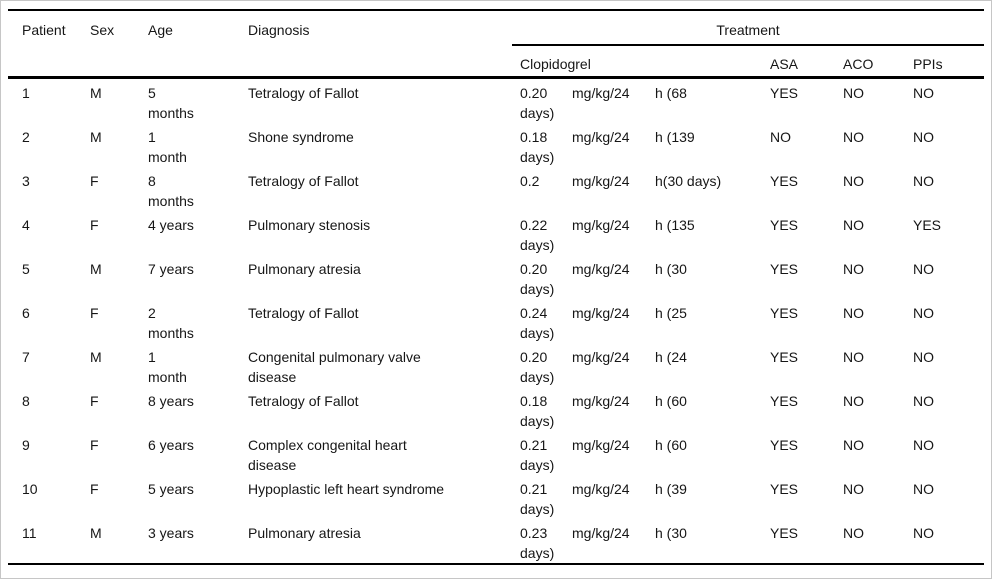 The width and height of the screenshot is (992, 579). What do you see at coordinates (641, 269) in the screenshot?
I see `dose-line: 0.20 mg/kg/24 h (30` at bounding box center [641, 269].